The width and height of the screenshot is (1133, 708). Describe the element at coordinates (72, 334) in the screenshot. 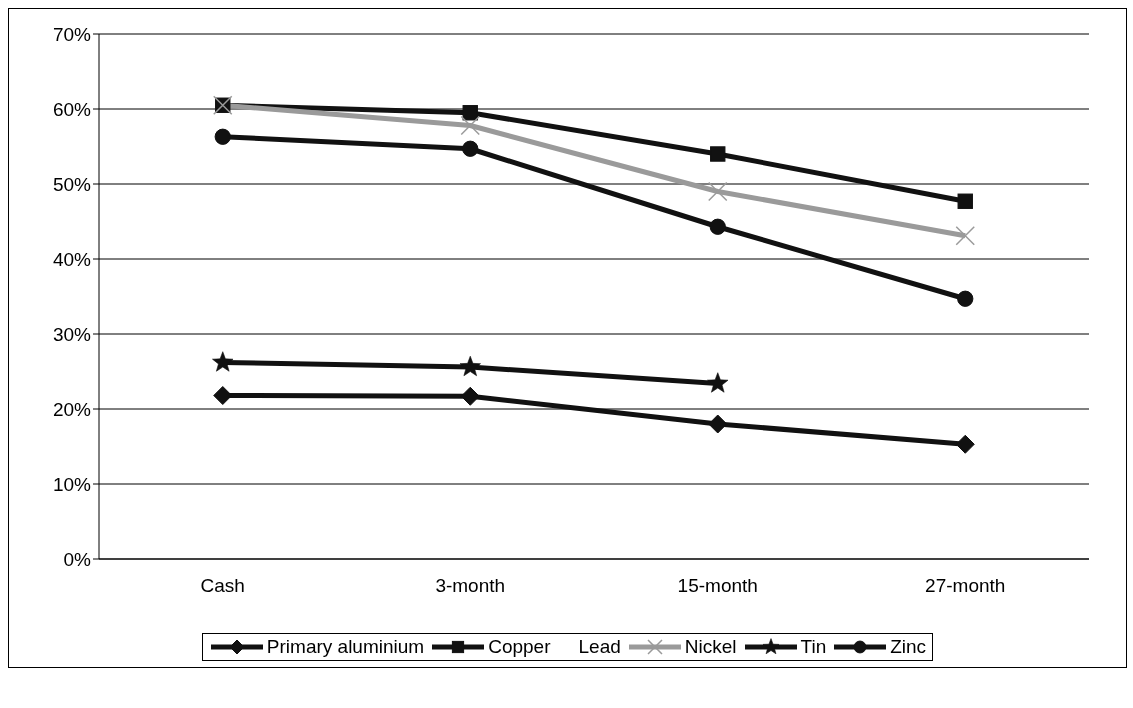

I see `y-tick-label: 30%` at that location.